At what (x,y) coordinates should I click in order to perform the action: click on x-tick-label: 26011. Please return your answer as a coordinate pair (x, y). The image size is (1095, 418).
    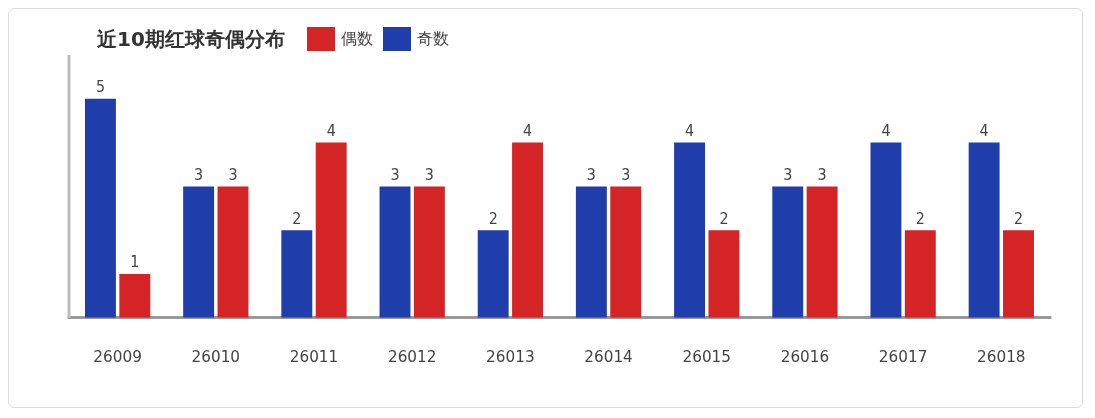
    Looking at the image, I should click on (314, 356).